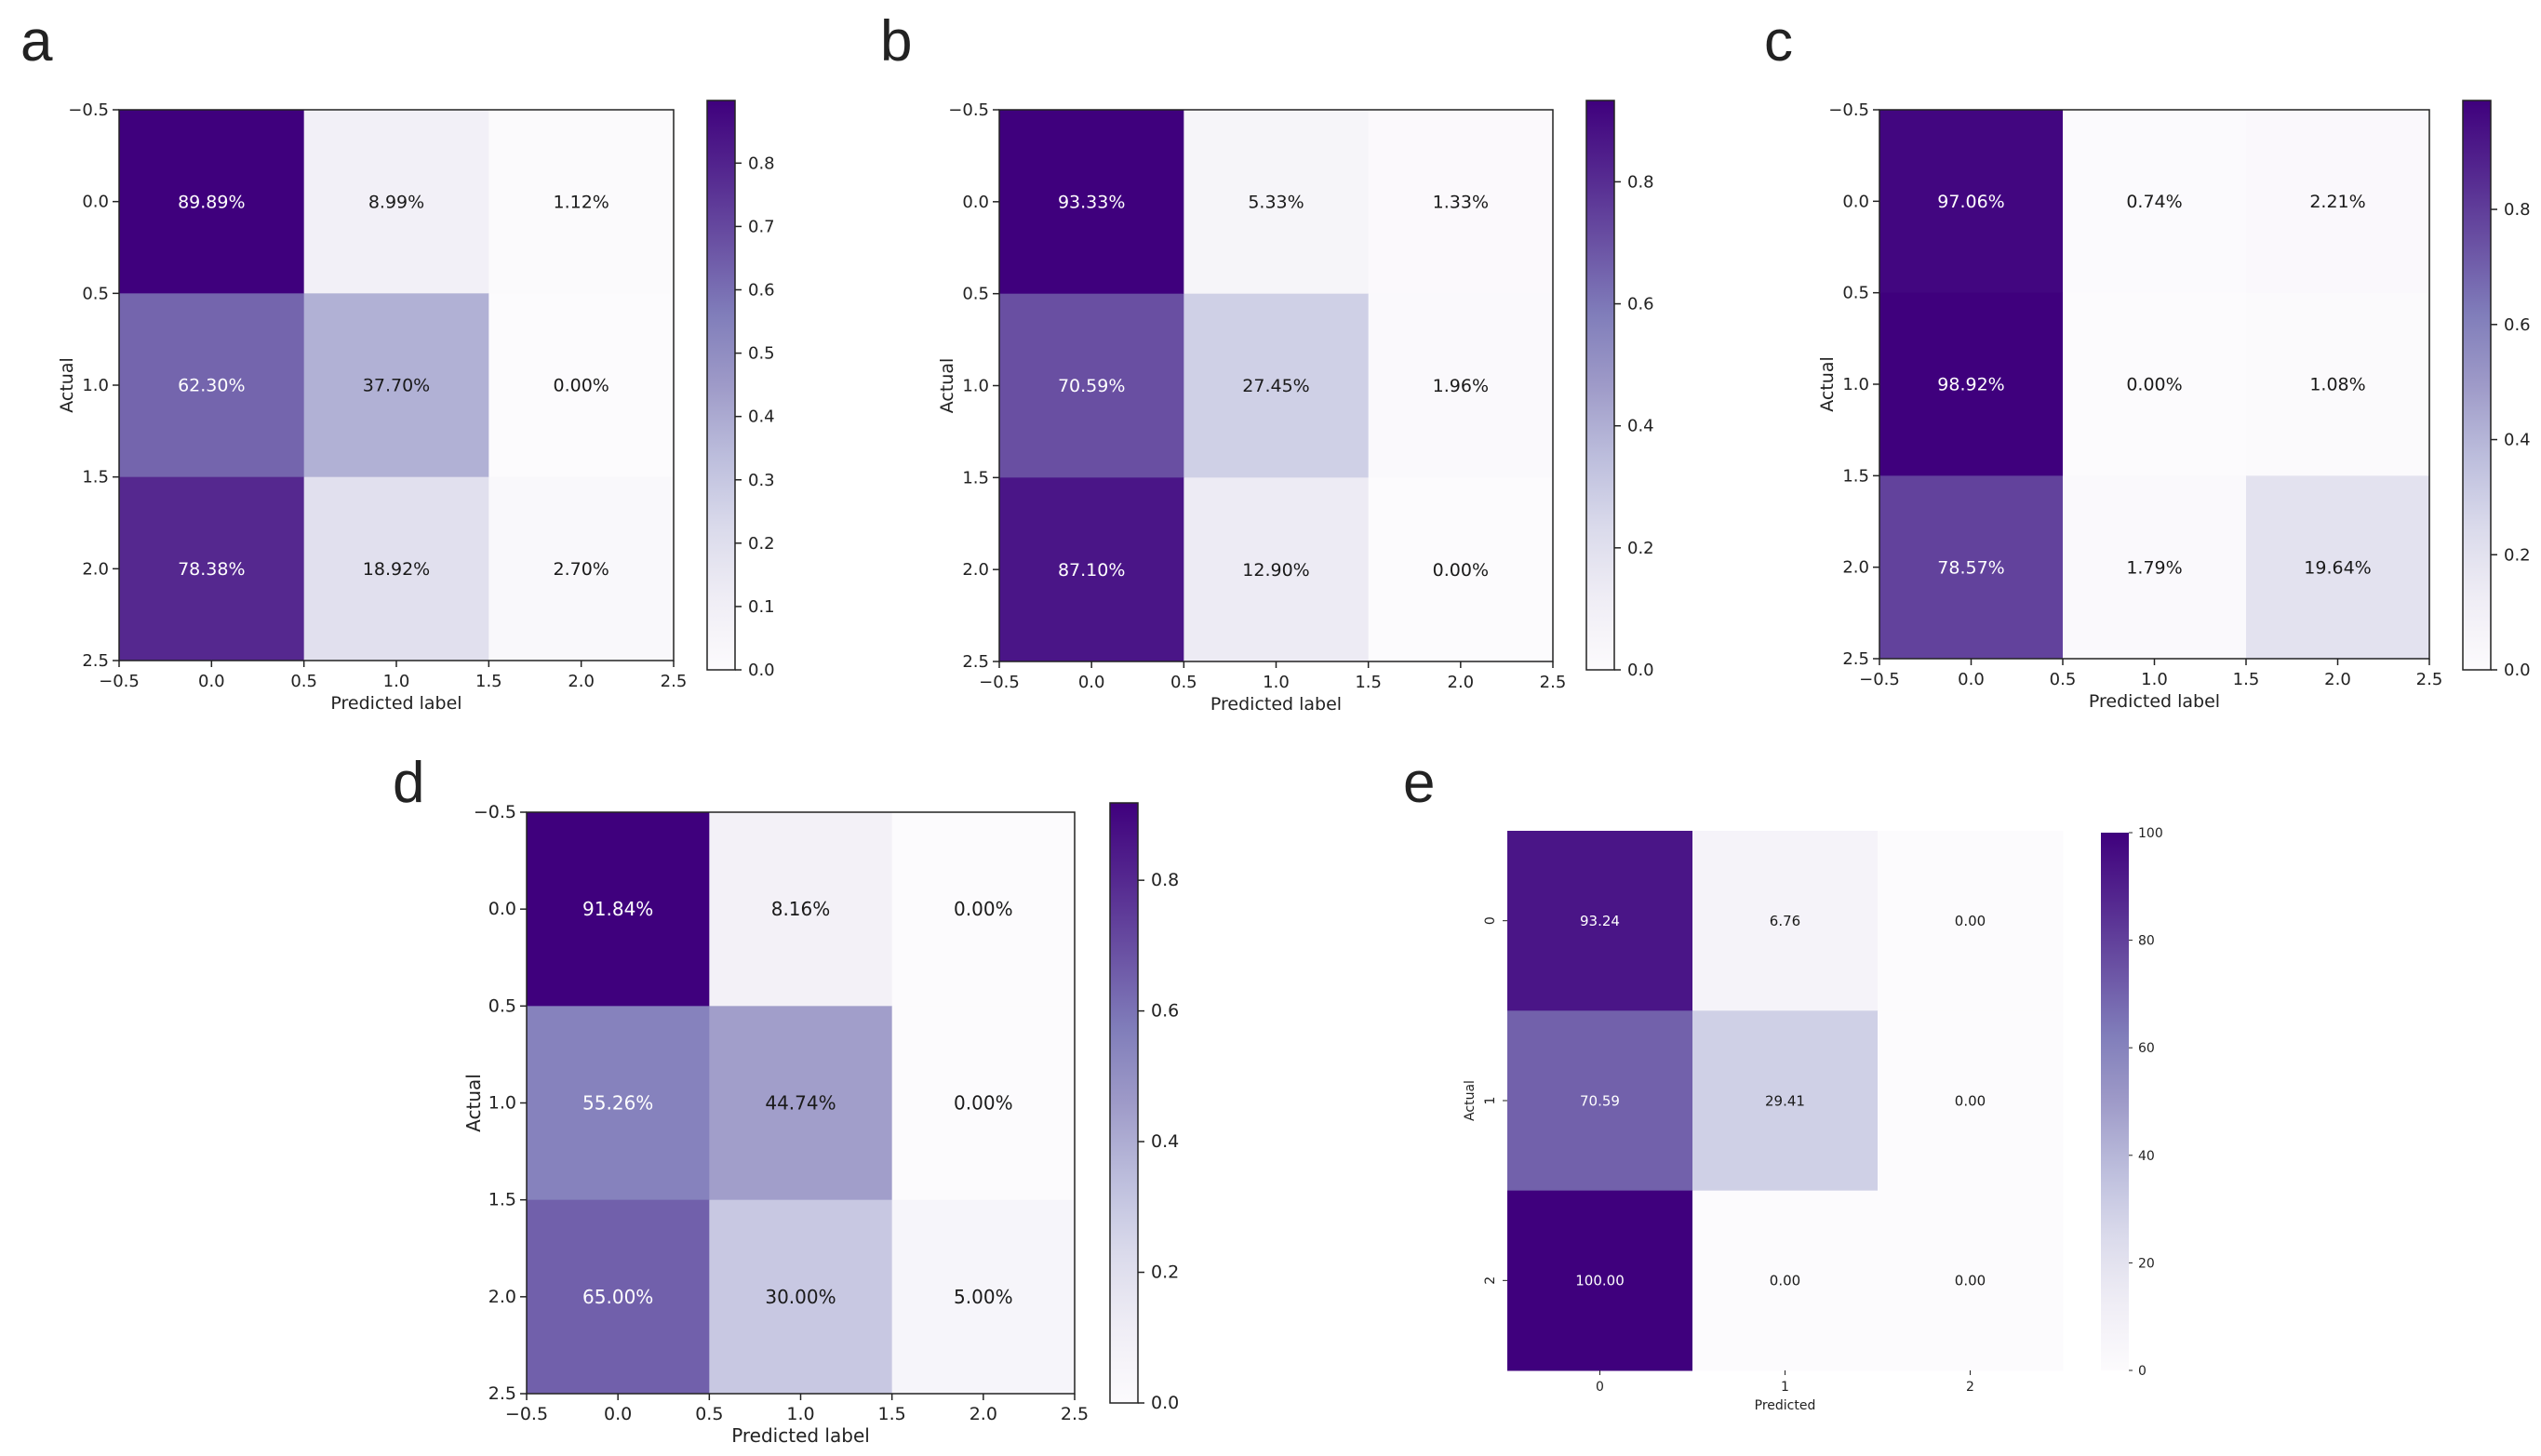 Image resolution: width=2541 pixels, height=1456 pixels. What do you see at coordinates (1461, 202) in the screenshot?
I see `cell-value-label: 1.33%` at bounding box center [1461, 202].